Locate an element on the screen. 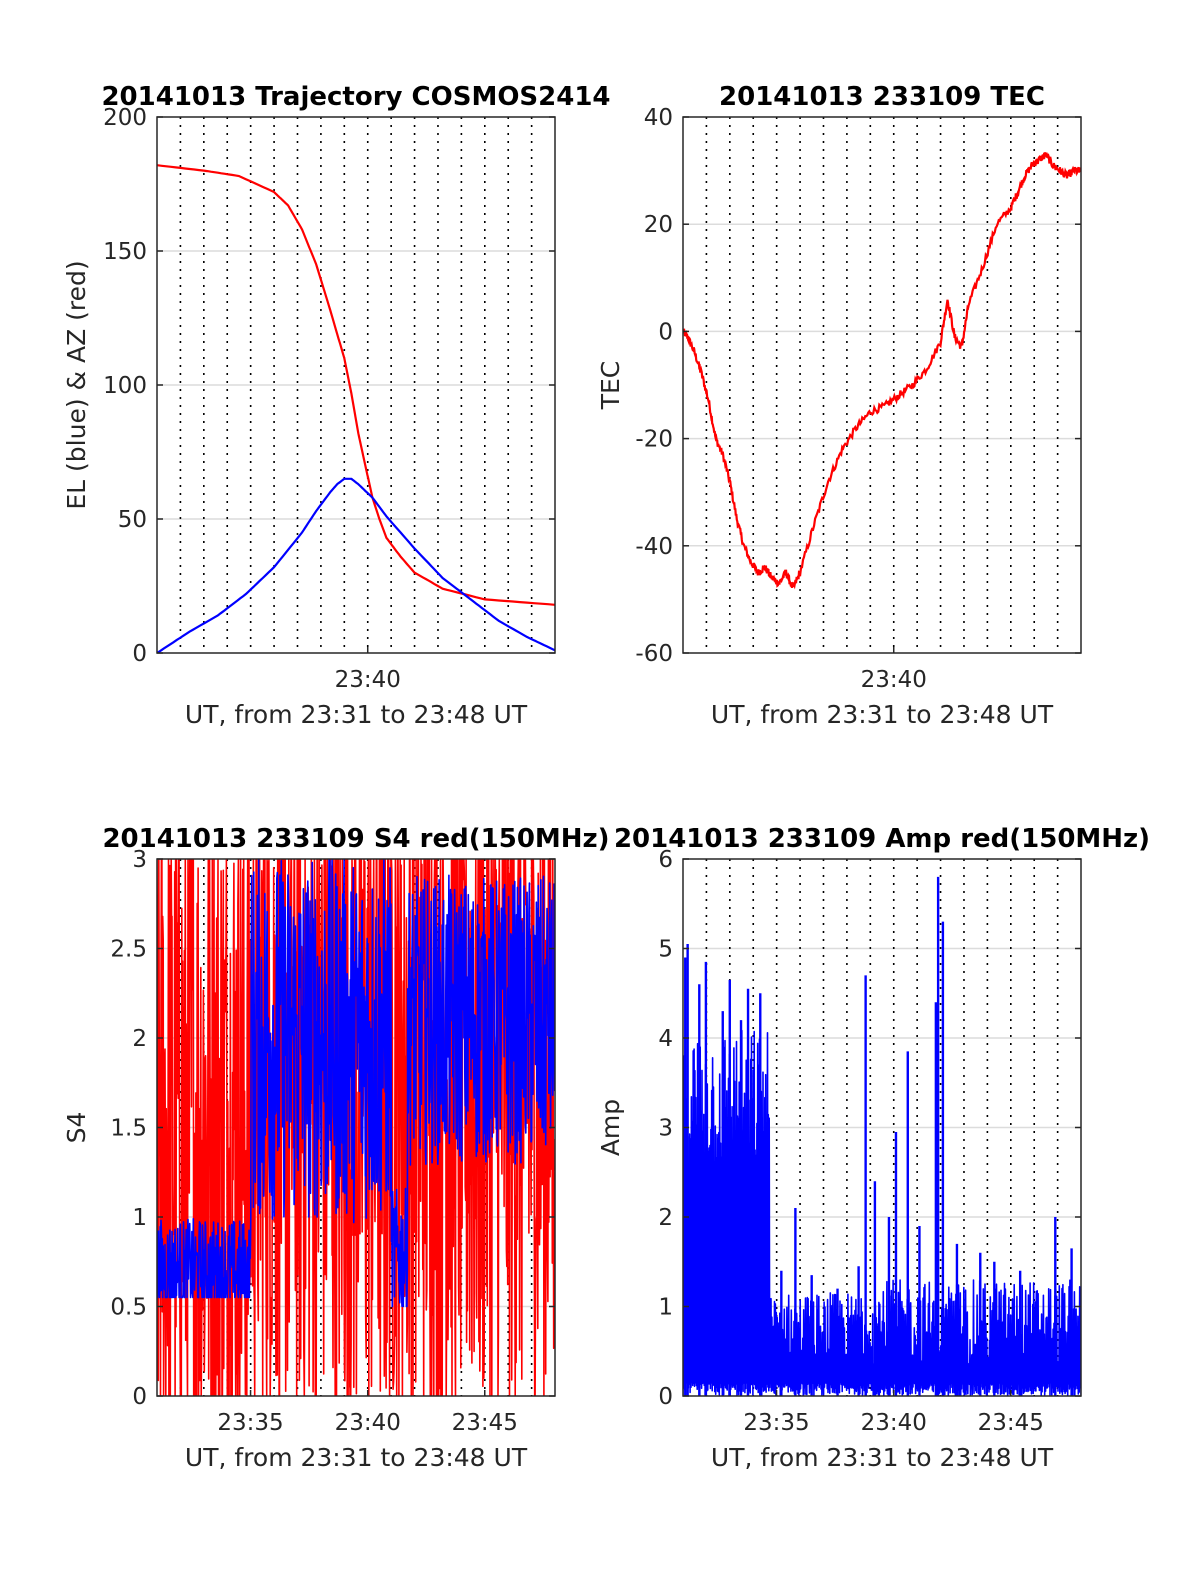  y-tick-label: -40 is located at coordinates (654, 547).